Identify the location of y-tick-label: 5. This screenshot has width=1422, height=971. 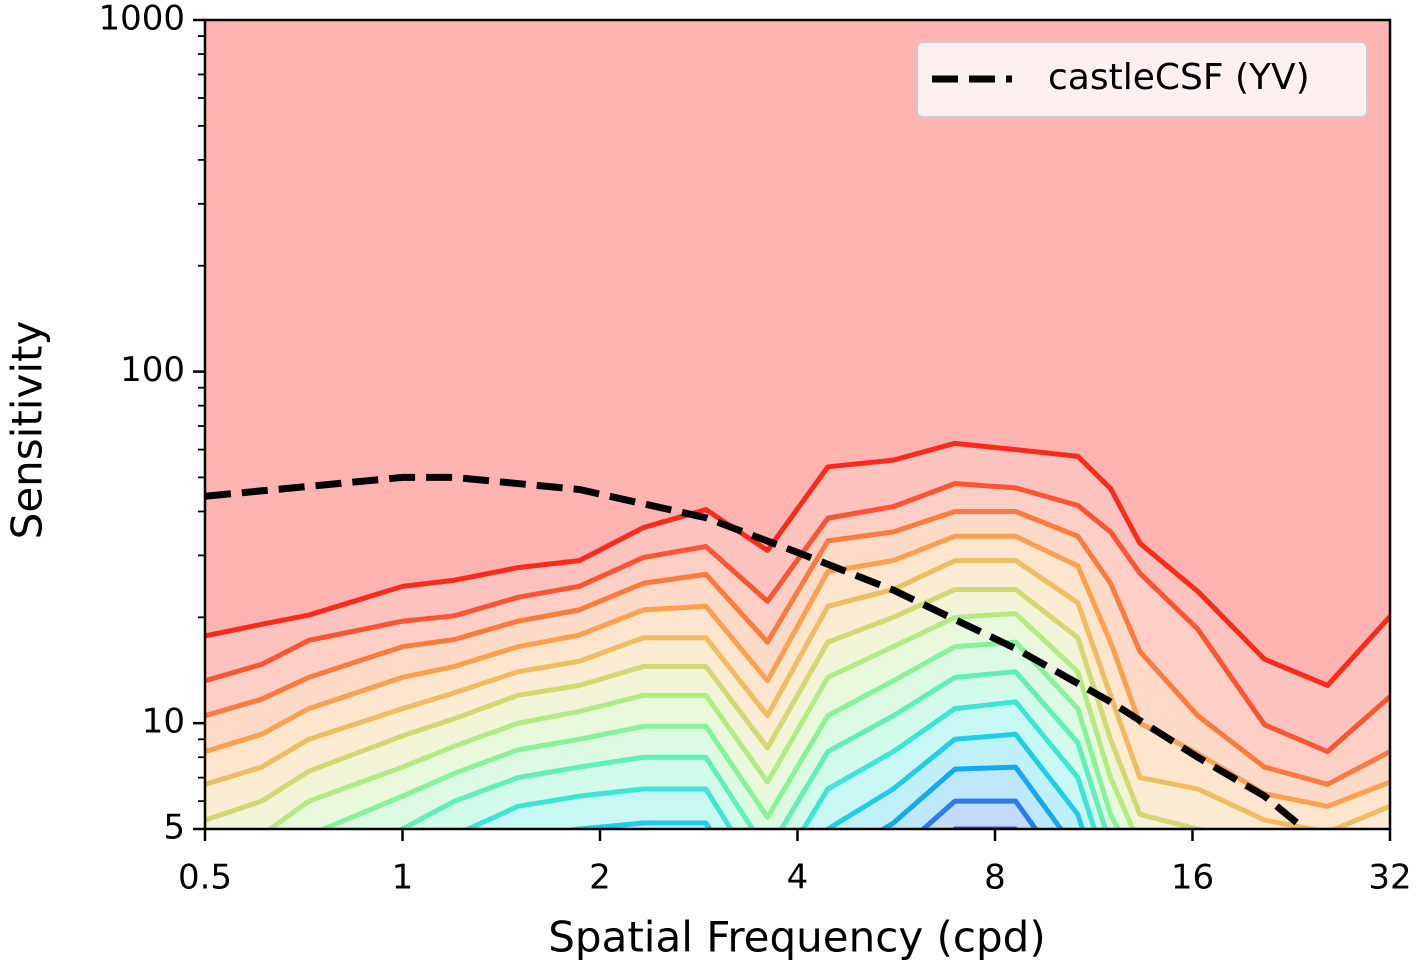
(174, 828).